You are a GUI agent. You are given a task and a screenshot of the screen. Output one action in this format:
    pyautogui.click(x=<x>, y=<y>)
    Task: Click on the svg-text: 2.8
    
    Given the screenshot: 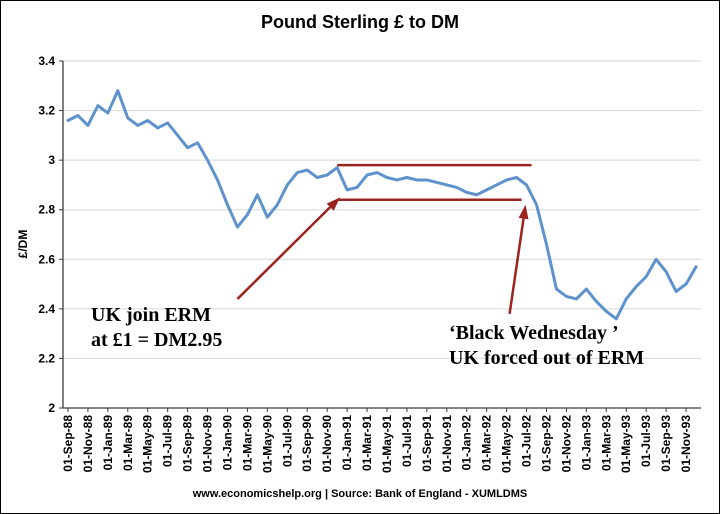 What is the action you would take?
    pyautogui.click(x=46, y=210)
    